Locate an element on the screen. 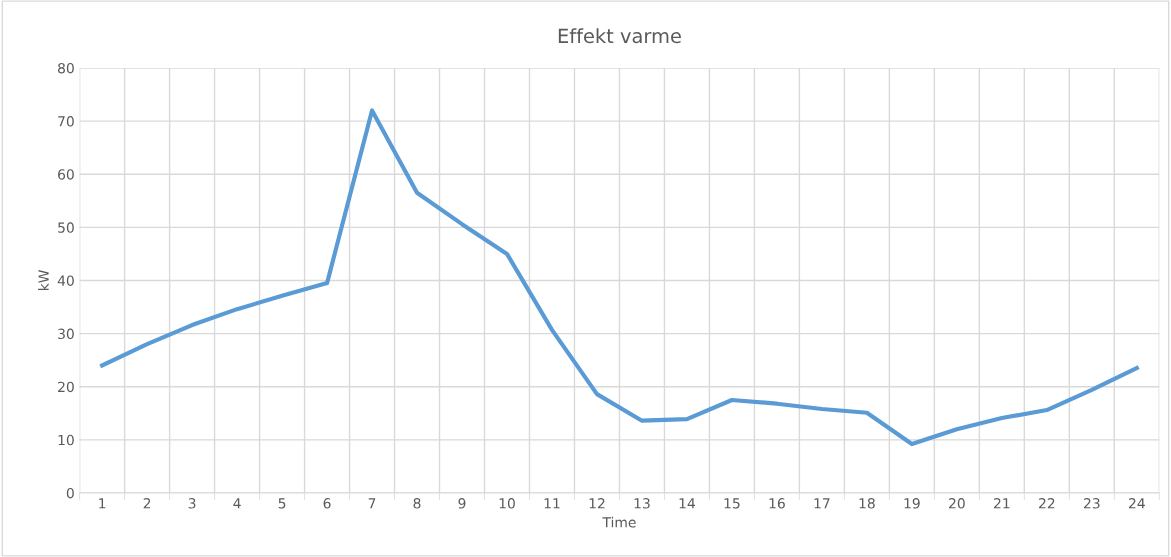 The height and width of the screenshot is (557, 1171). y-tick-label: 50 is located at coordinates (66, 227).